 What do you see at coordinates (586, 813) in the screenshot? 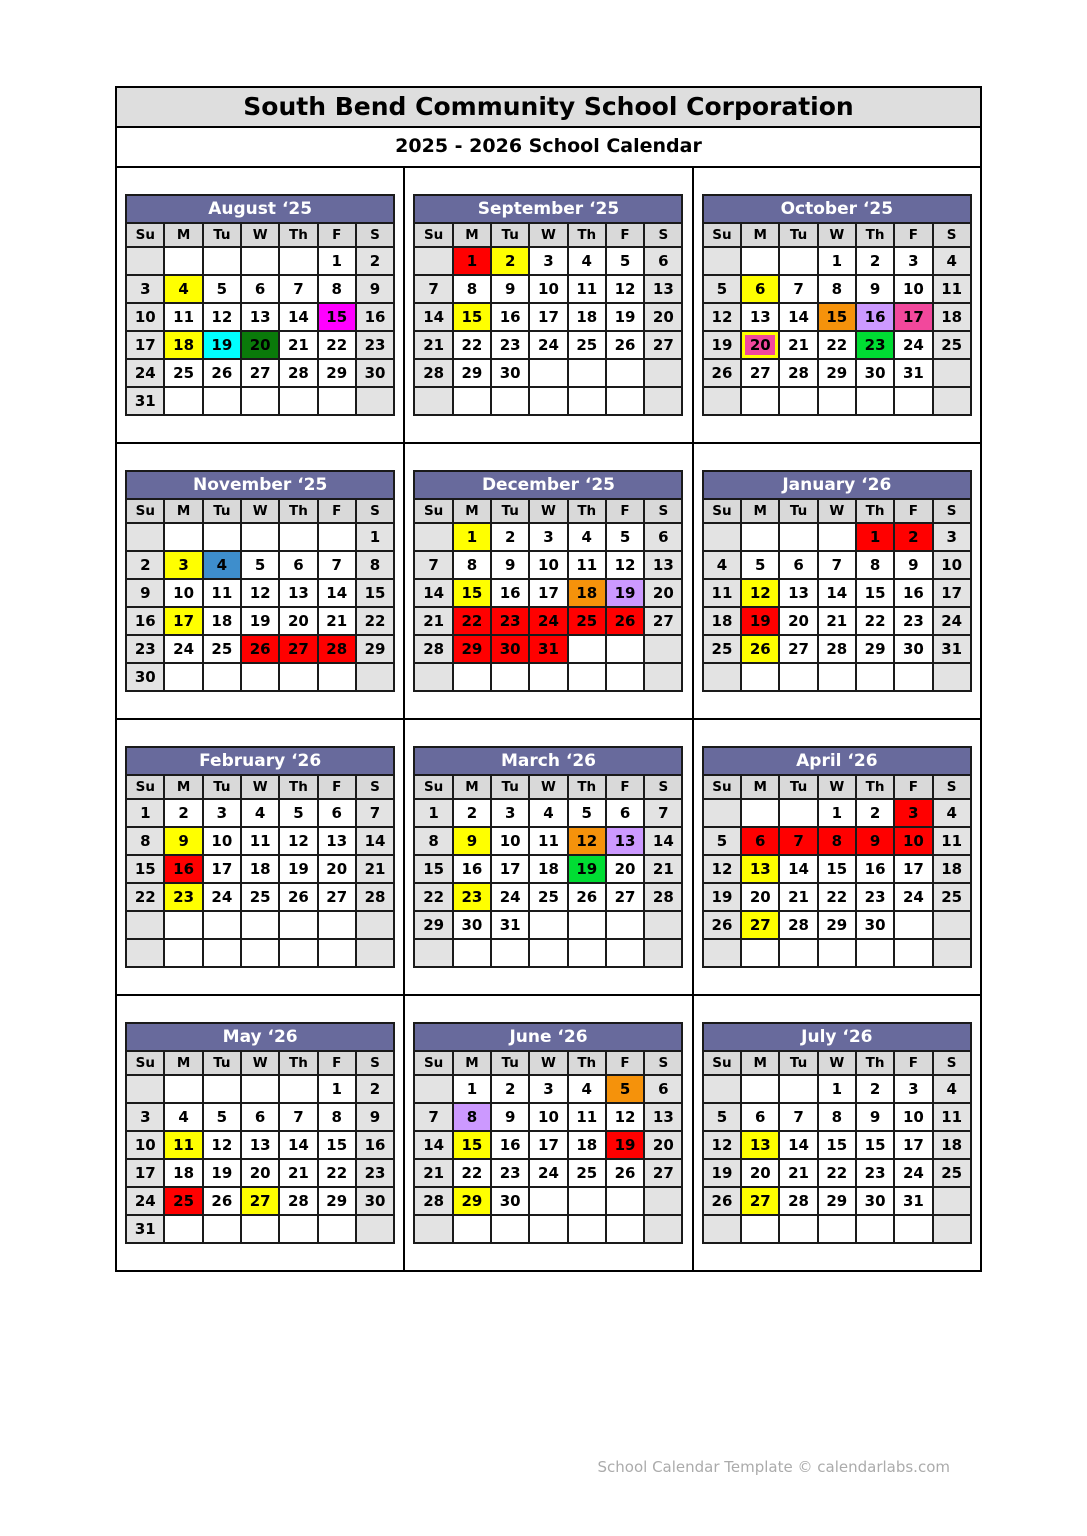
I see `day-cell: 5` at bounding box center [586, 813].